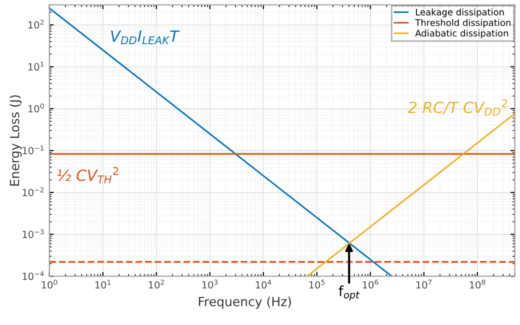 This screenshot has width=520, height=325. Describe the element at coordinates (33, 150) in the screenshot. I see `y-tick-label: 10$^{−1}$` at that location.